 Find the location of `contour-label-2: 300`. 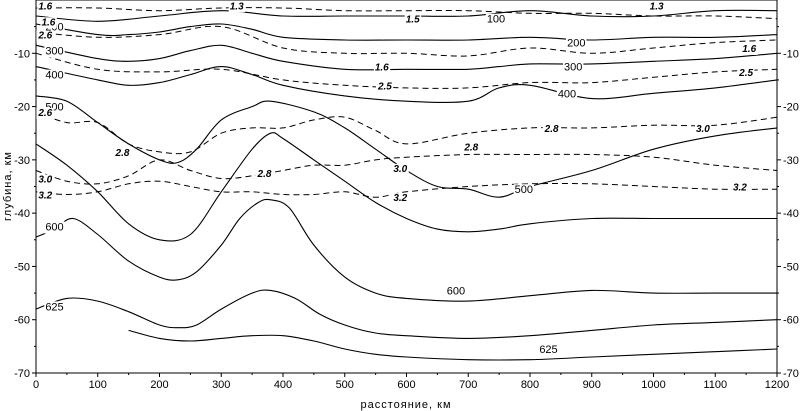

contour-label-2: 300 is located at coordinates (573, 68).